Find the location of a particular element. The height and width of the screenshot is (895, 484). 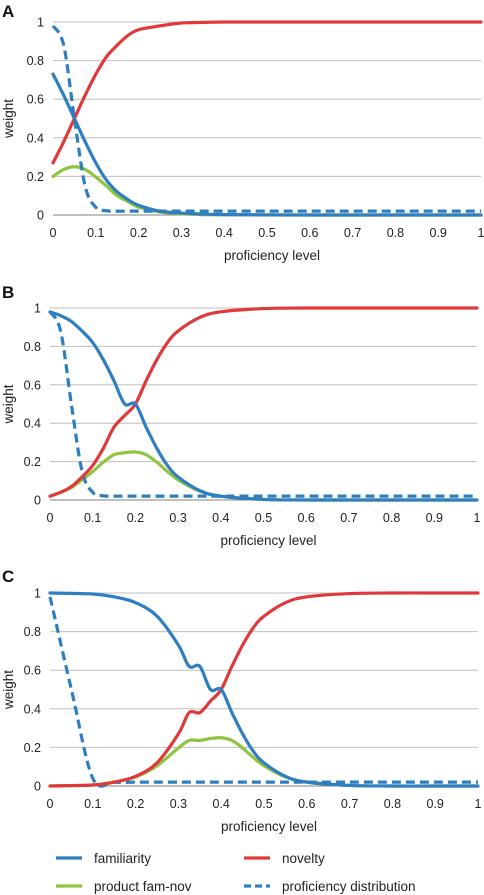

series-line-product-fam-nov is located at coordinates (263, 476).